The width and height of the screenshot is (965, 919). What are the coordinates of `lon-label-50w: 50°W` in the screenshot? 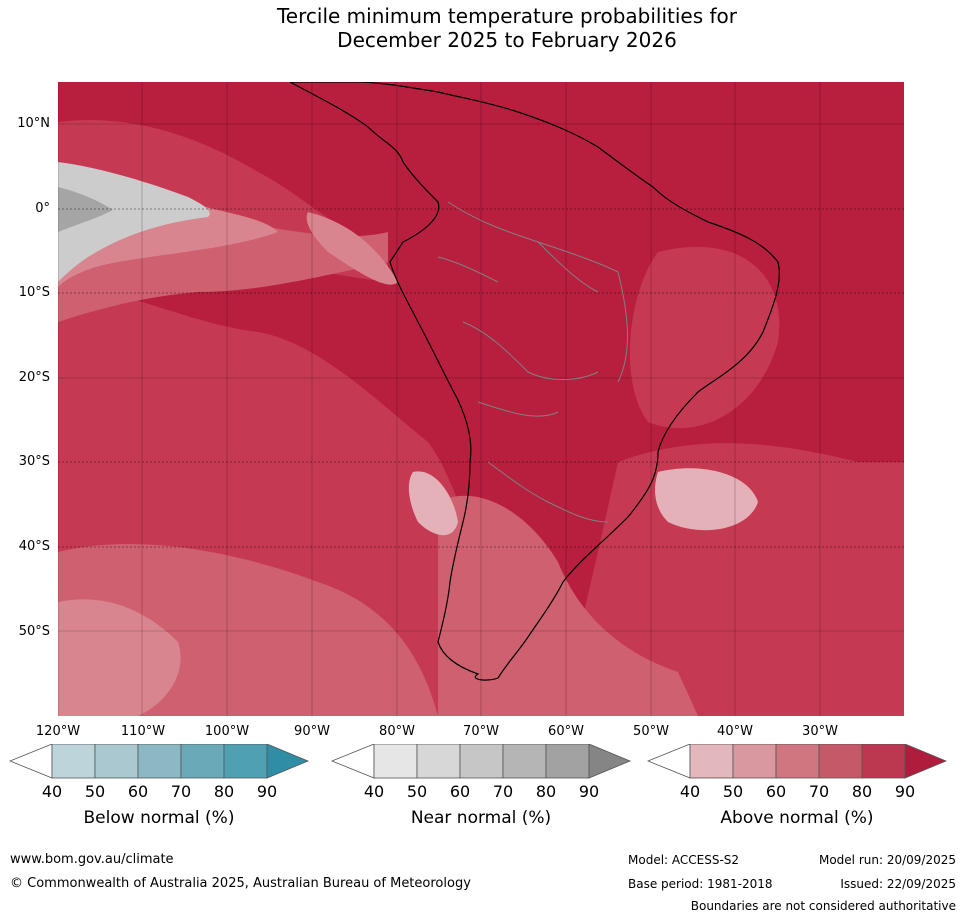 It's located at (651, 731).